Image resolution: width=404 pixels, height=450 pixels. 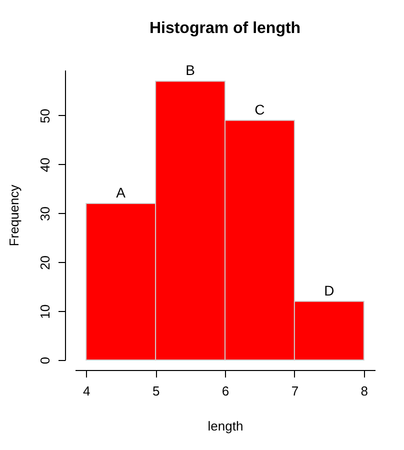 What do you see at coordinates (45, 116) in the screenshot?
I see `y-tick-label: 50` at bounding box center [45, 116].